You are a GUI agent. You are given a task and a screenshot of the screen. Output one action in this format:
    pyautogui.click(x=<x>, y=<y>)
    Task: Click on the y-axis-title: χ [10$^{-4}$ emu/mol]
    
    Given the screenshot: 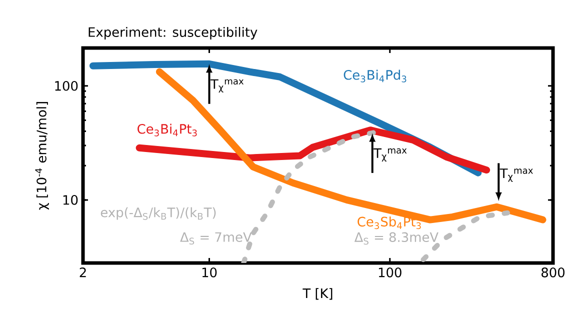 What is the action you would take?
    pyautogui.click(x=42, y=156)
    